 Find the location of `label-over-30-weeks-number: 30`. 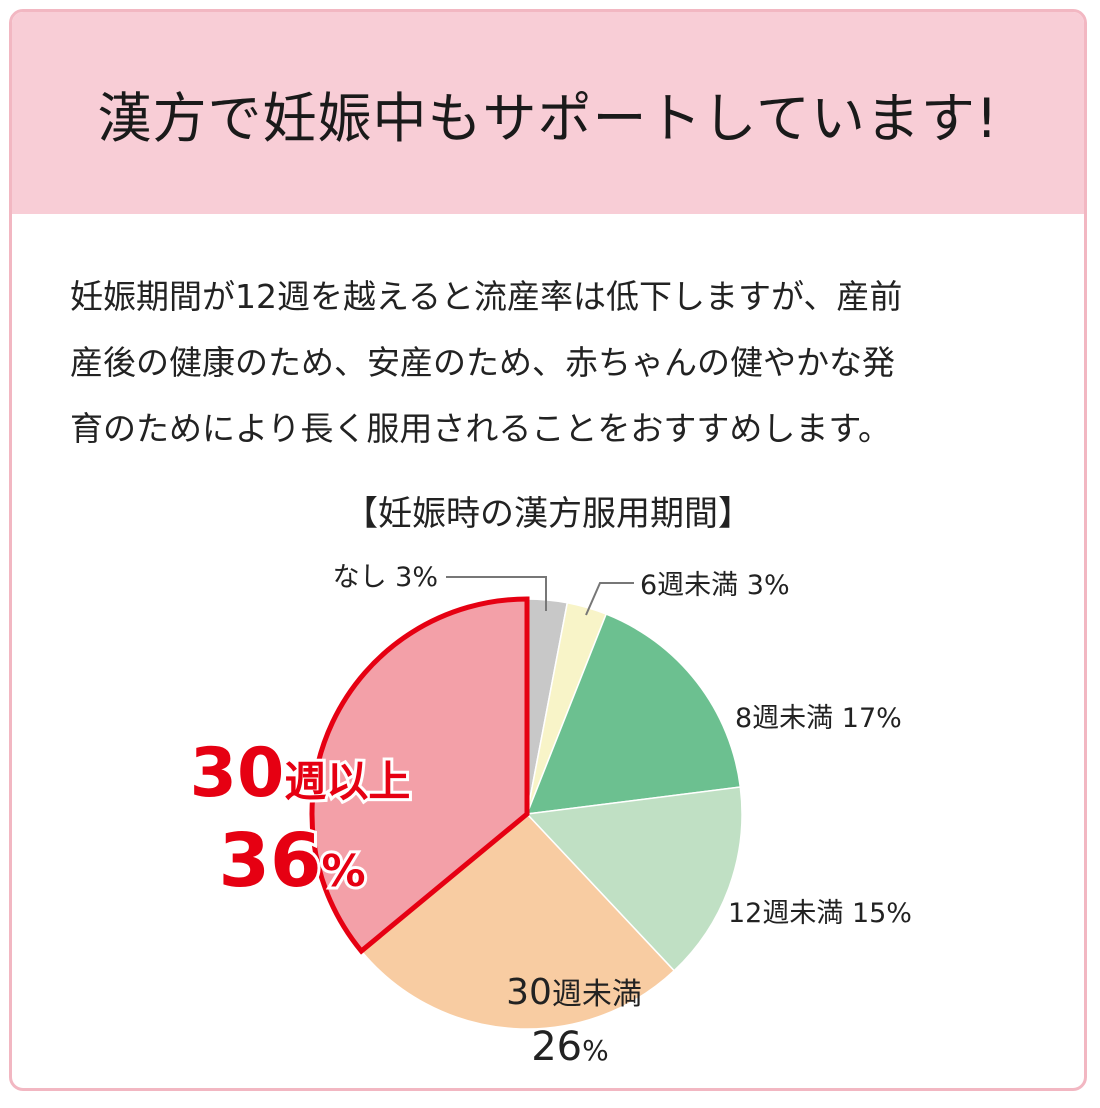

label-over-30-weeks-number: 30 is located at coordinates (237, 773).